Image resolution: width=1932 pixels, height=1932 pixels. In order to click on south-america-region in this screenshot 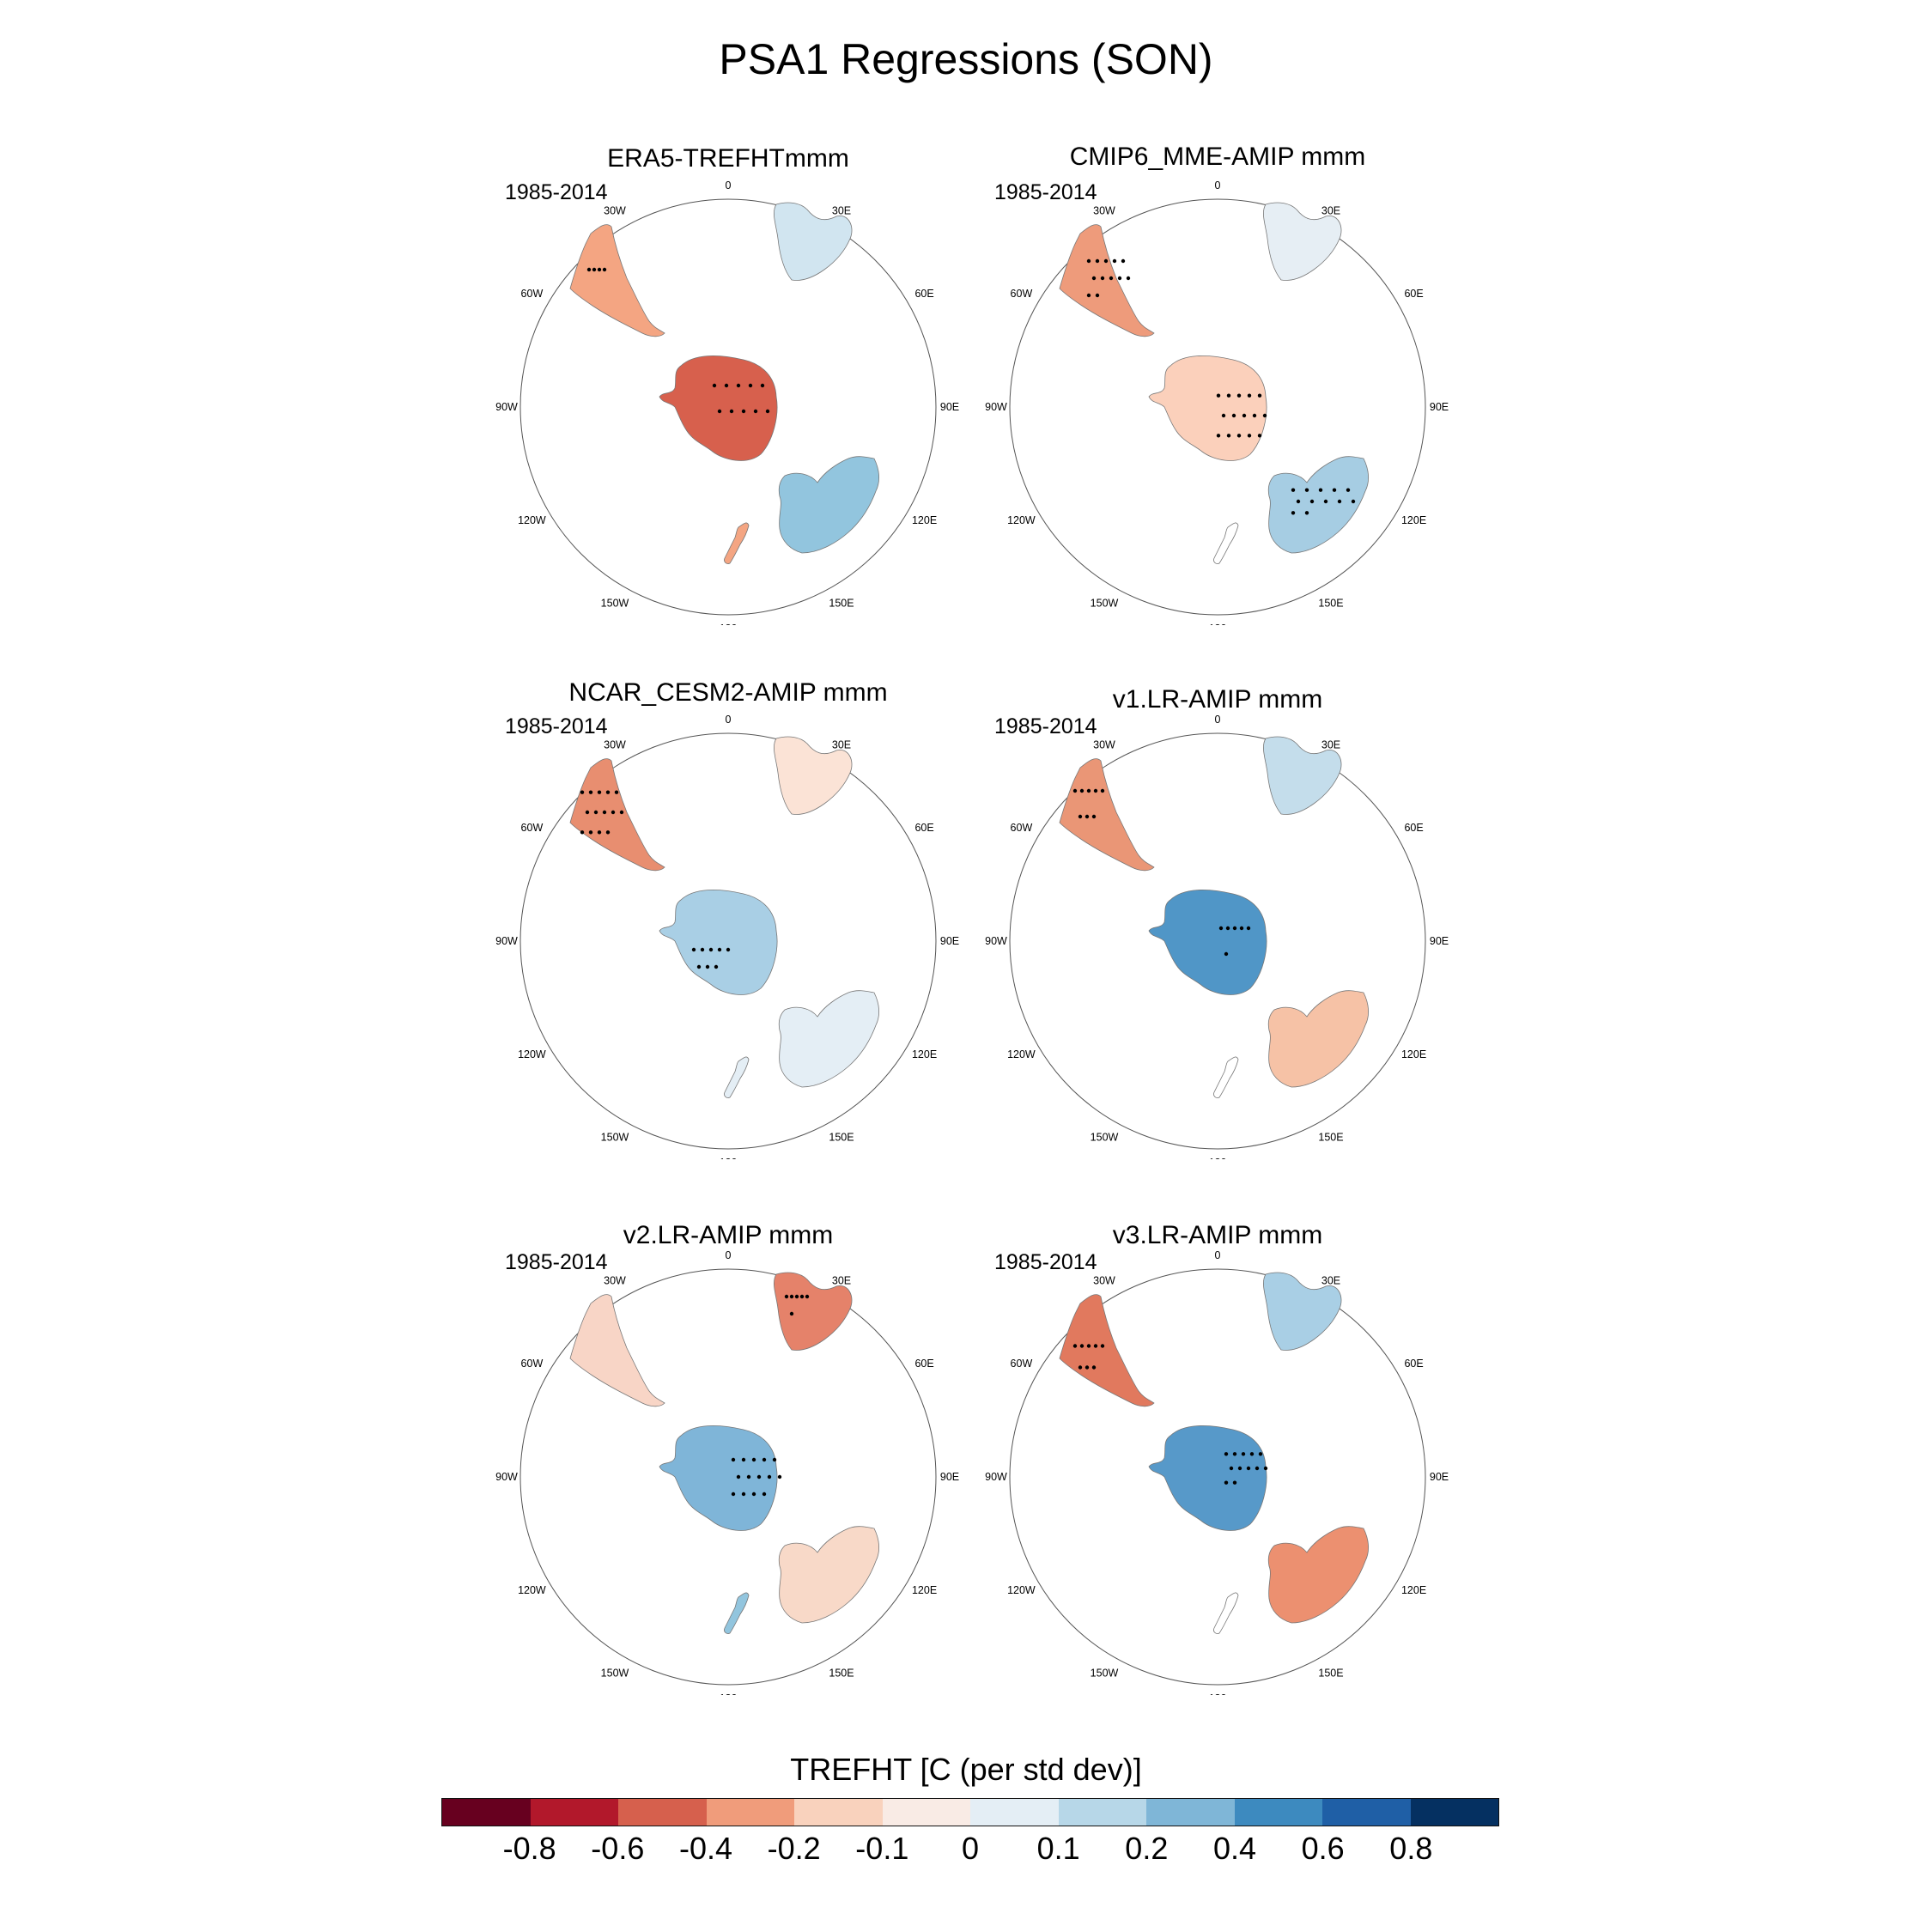, I will do `click(1107, 815)`.